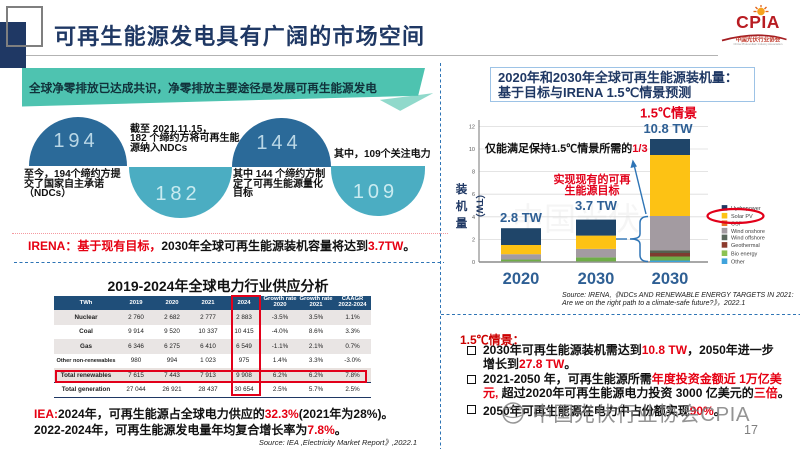 This screenshot has width=800, height=449. I want to click on svg-text: 4, so click(473, 218).